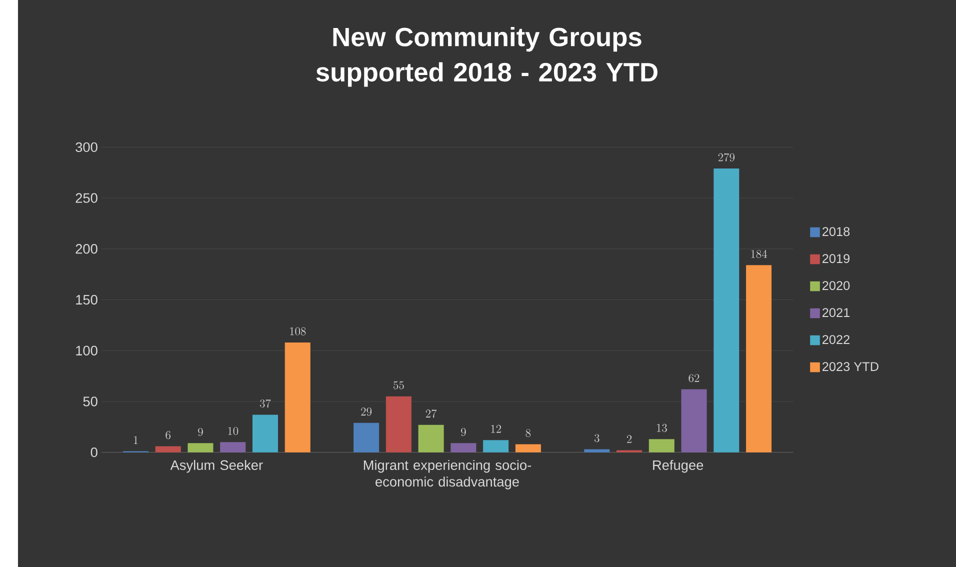 The width and height of the screenshot is (956, 567). What do you see at coordinates (216, 466) in the screenshot?
I see `x-tick-label: Asylum Seeker` at bounding box center [216, 466].